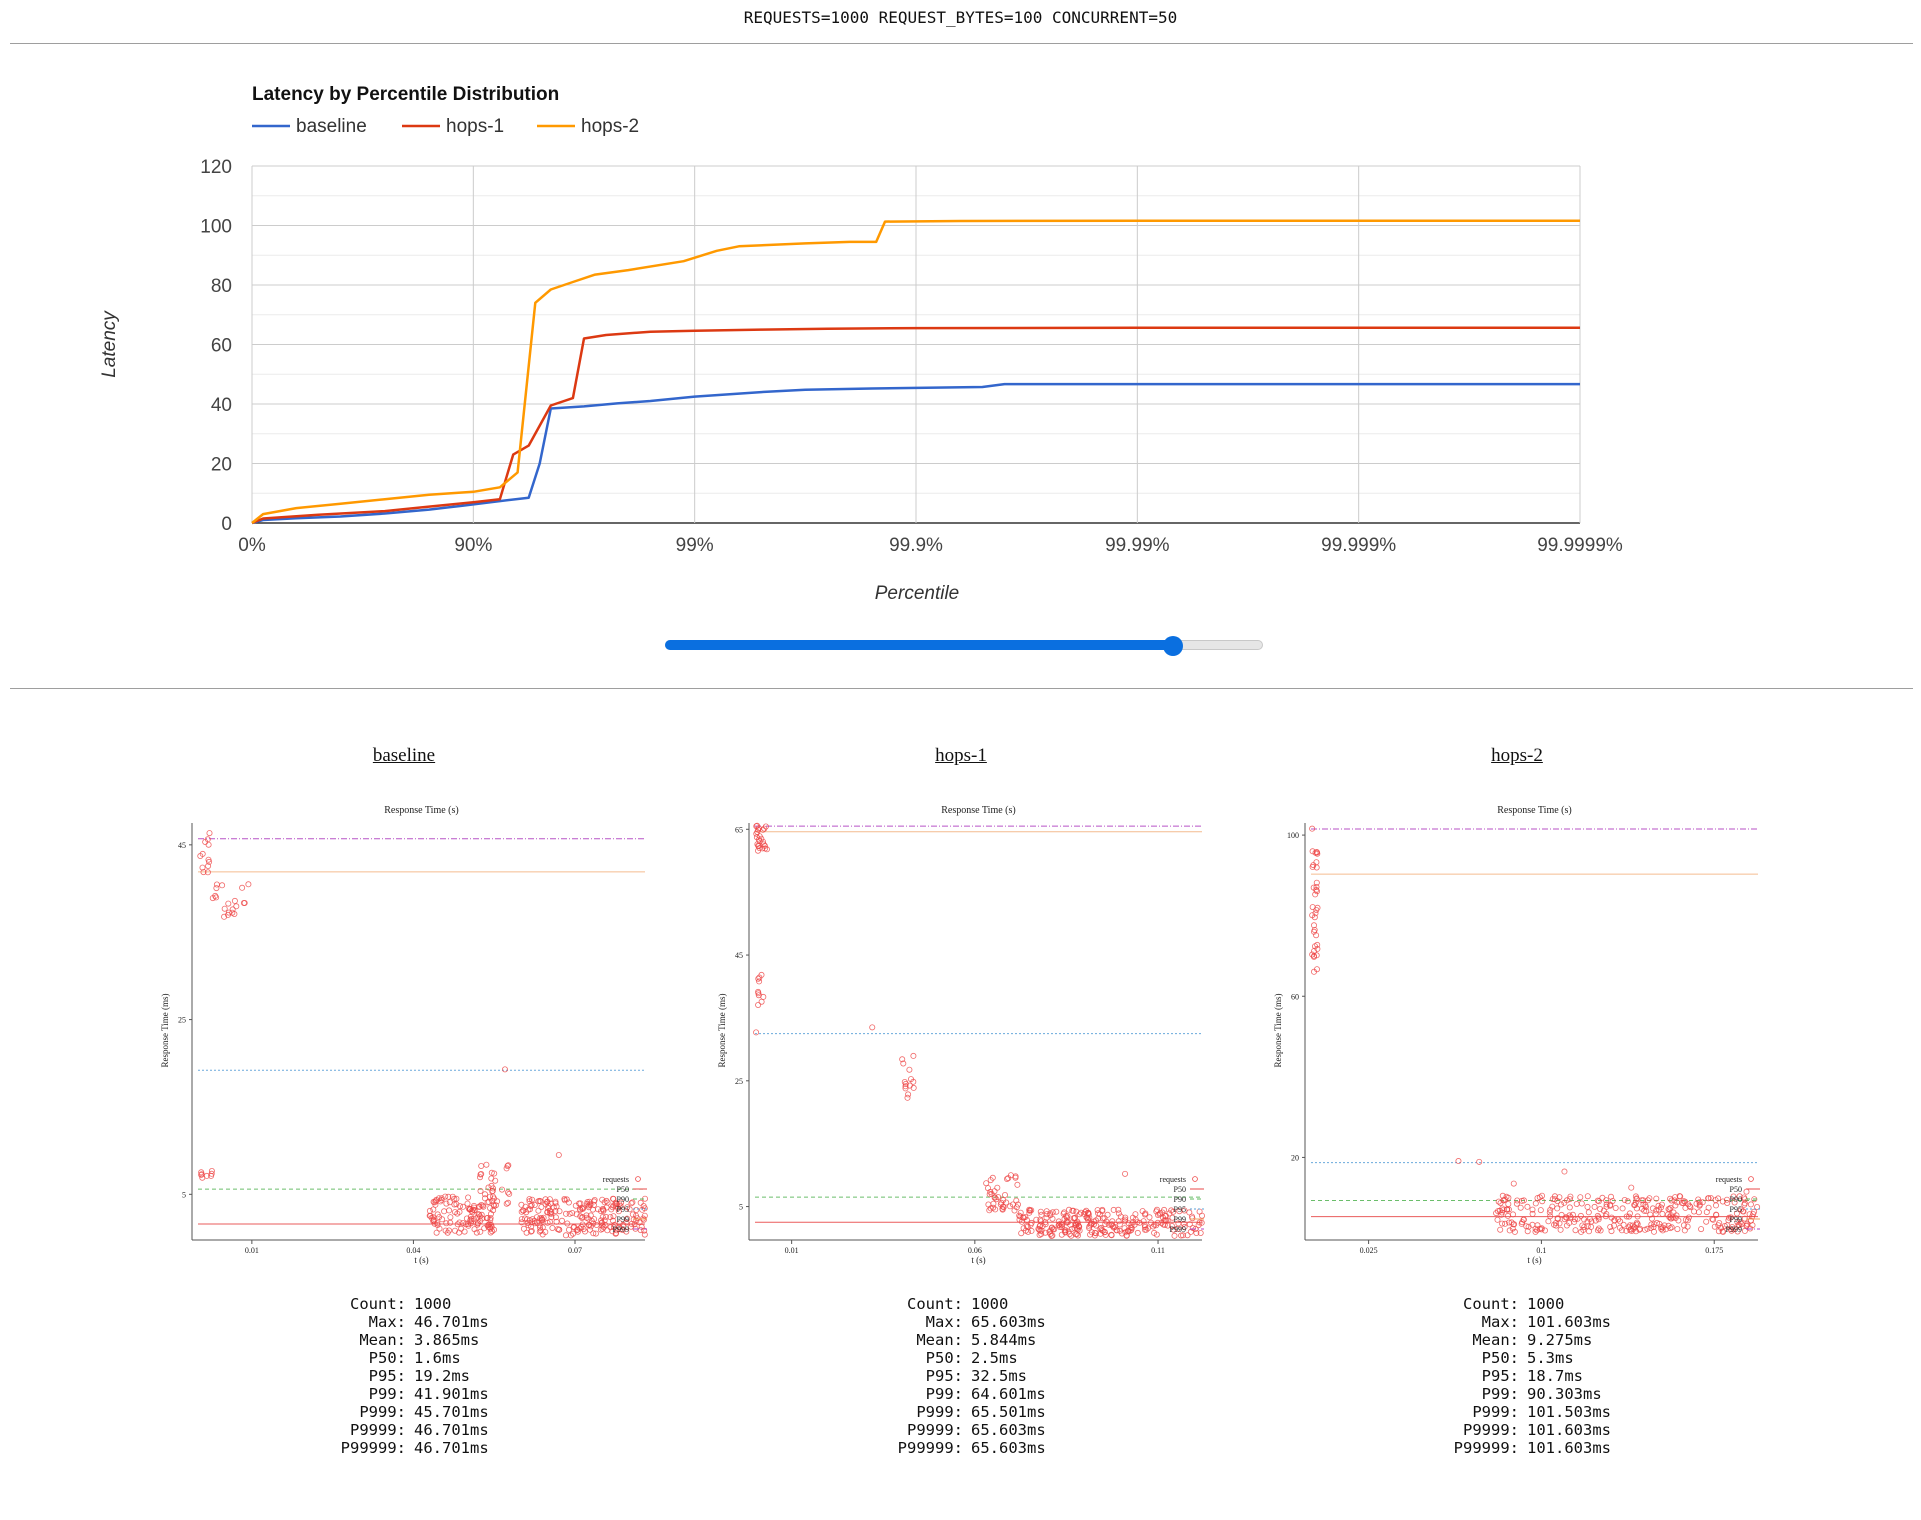  What do you see at coordinates (387, 1322) in the screenshot?
I see `stat-label: Max:` at bounding box center [387, 1322].